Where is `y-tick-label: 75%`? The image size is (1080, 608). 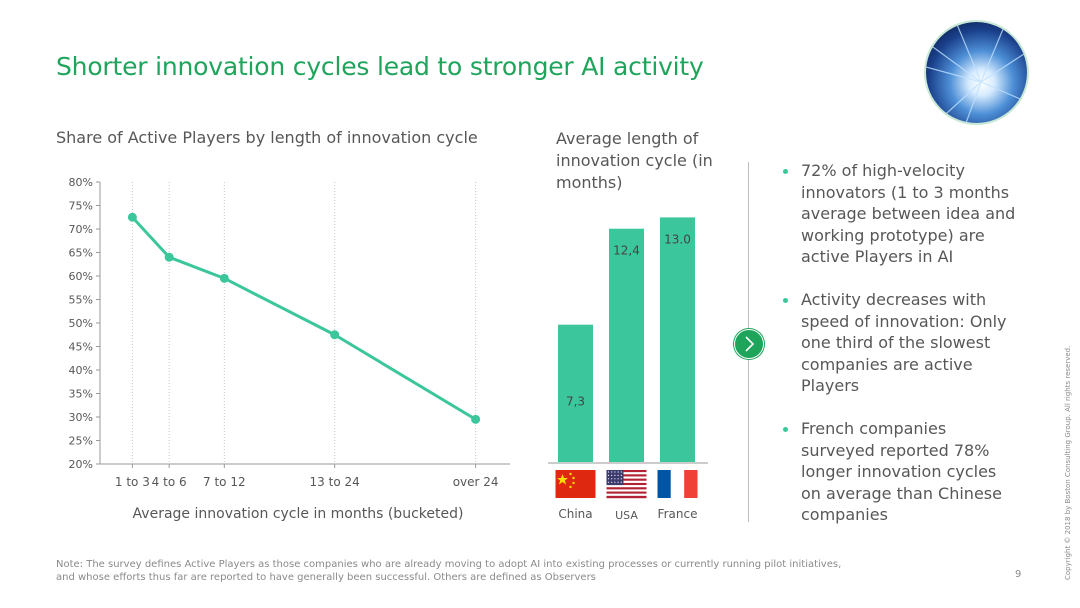
y-tick-label: 75% is located at coordinates (81, 206).